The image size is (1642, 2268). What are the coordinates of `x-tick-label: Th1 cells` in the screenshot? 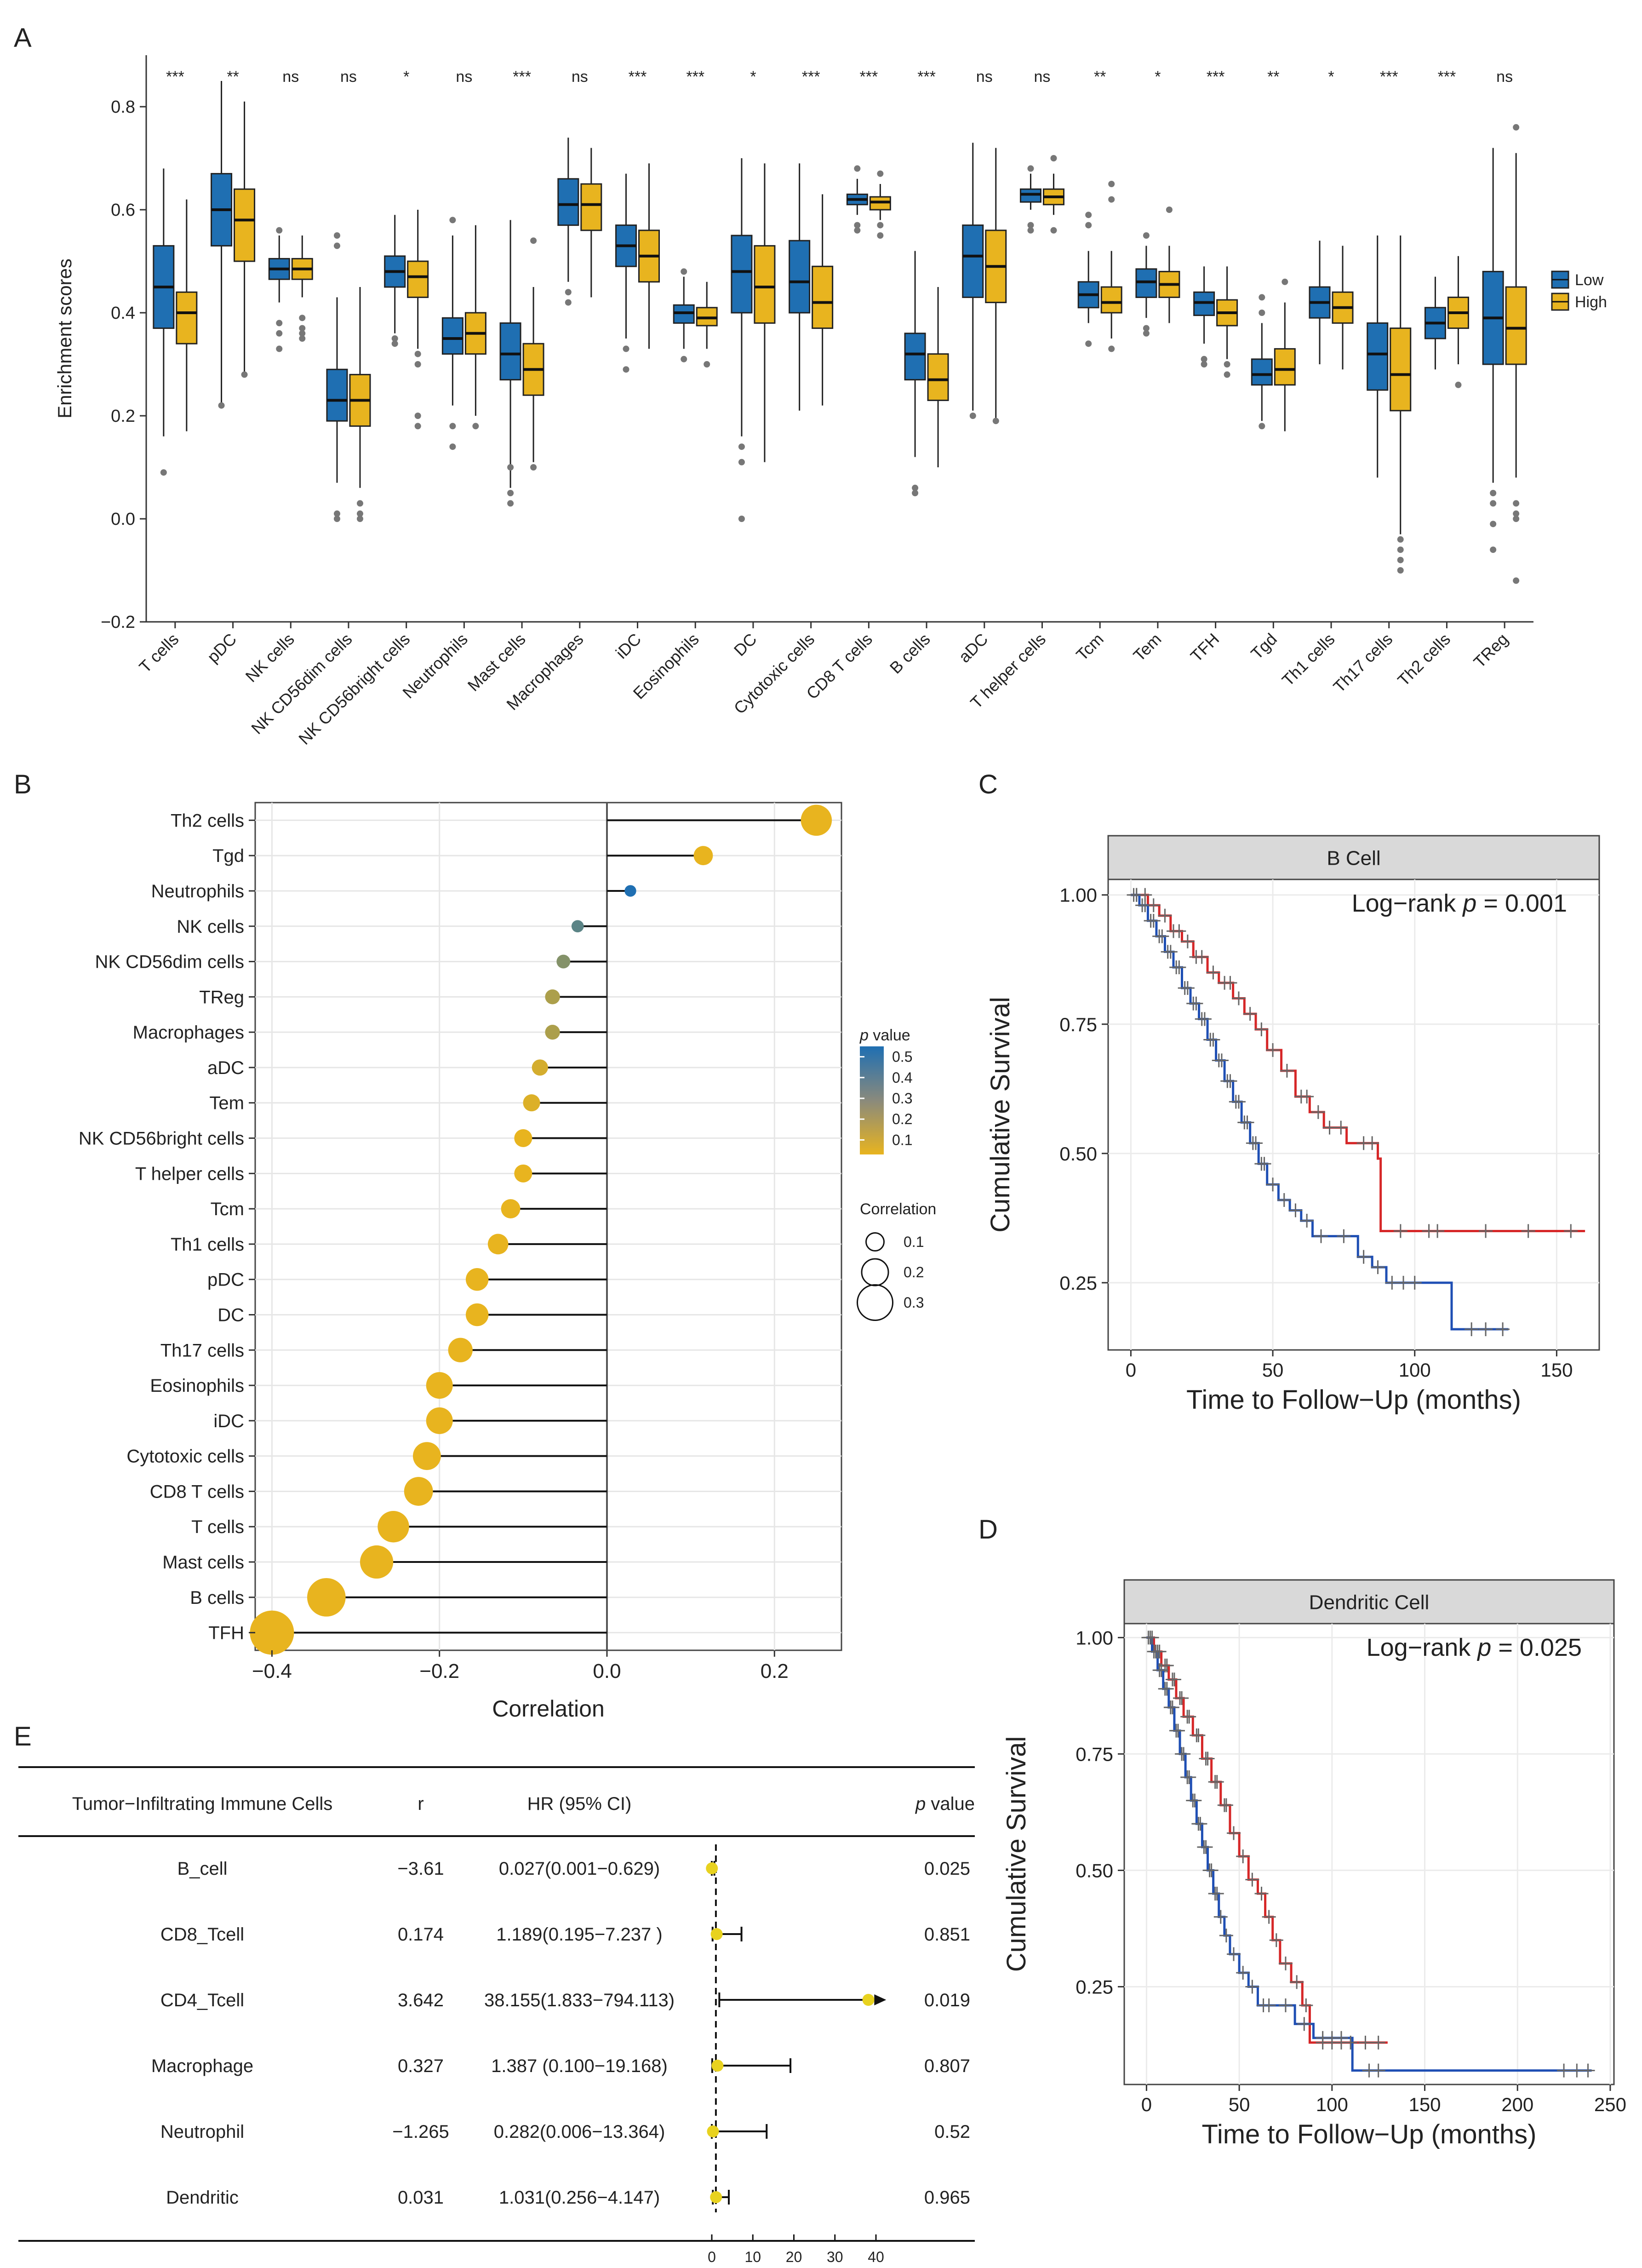 It's located at (1308, 660).